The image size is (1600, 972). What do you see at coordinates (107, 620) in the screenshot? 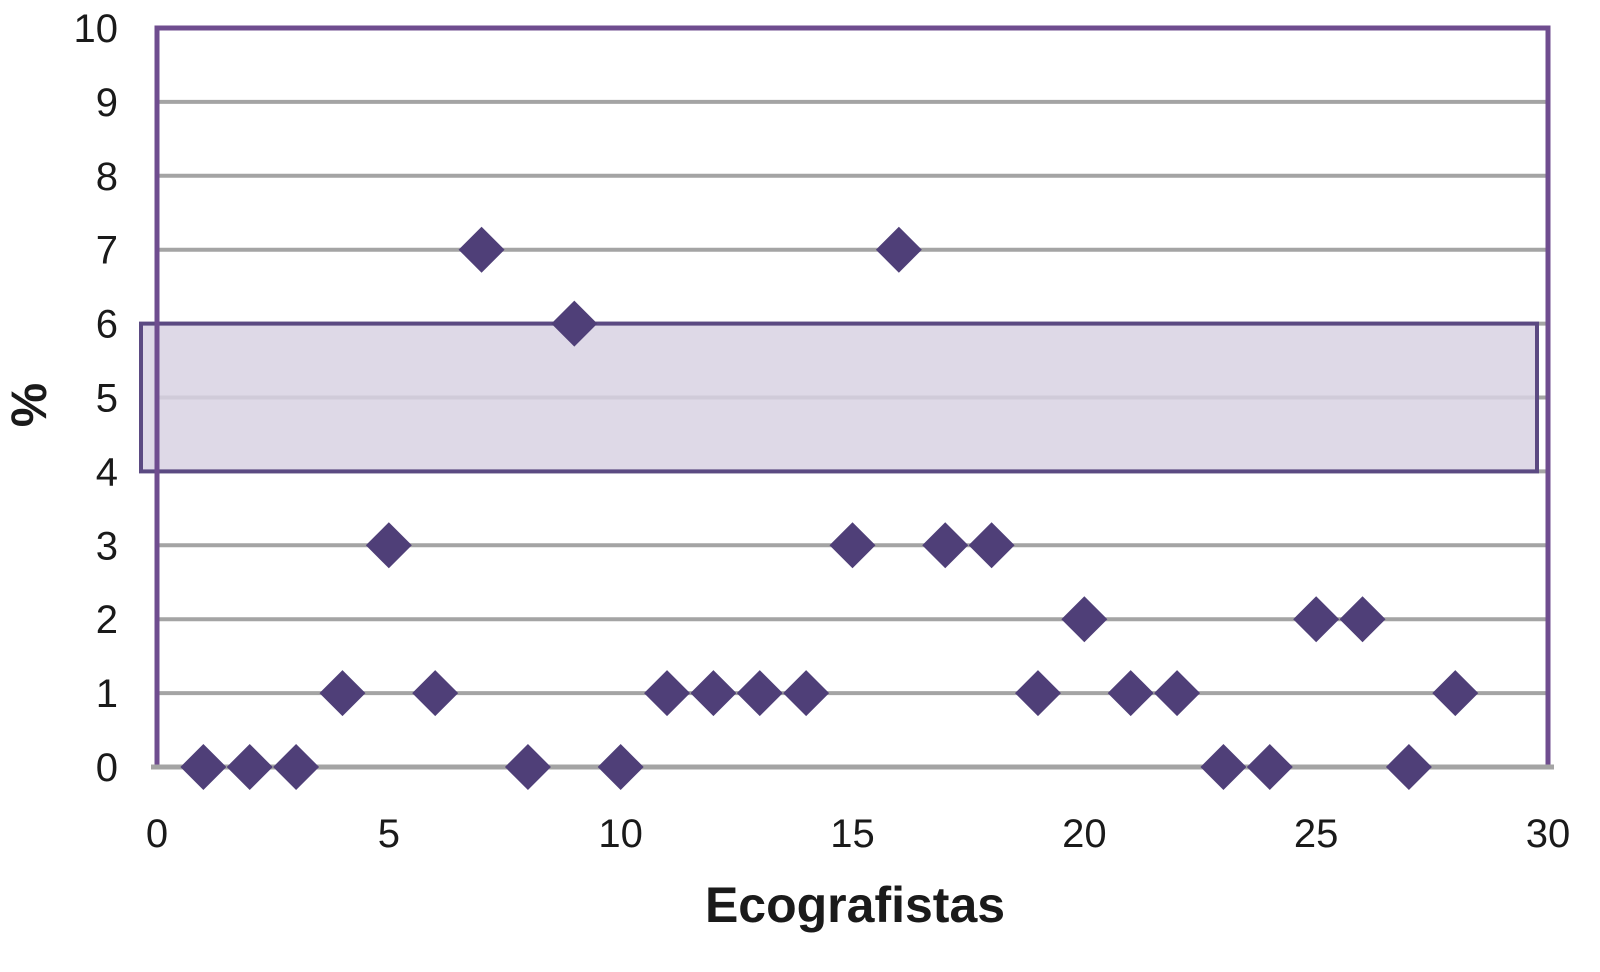
I see `y-tick-label-2: 2` at bounding box center [107, 620].